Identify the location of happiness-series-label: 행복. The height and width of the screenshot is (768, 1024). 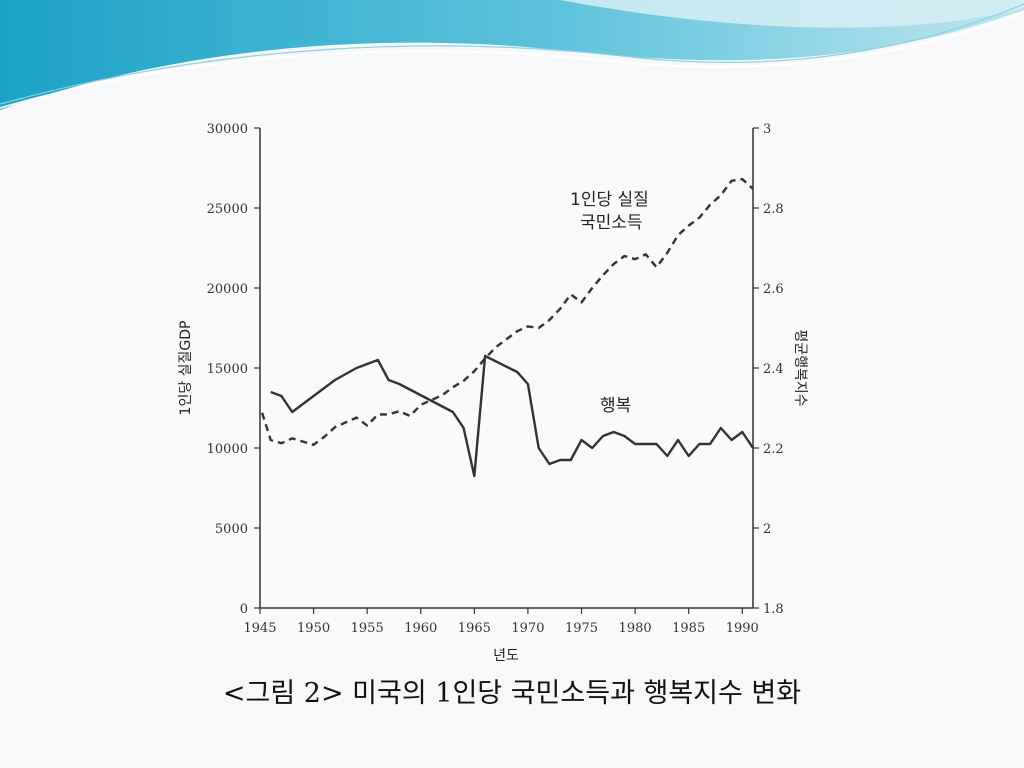
(615, 406).